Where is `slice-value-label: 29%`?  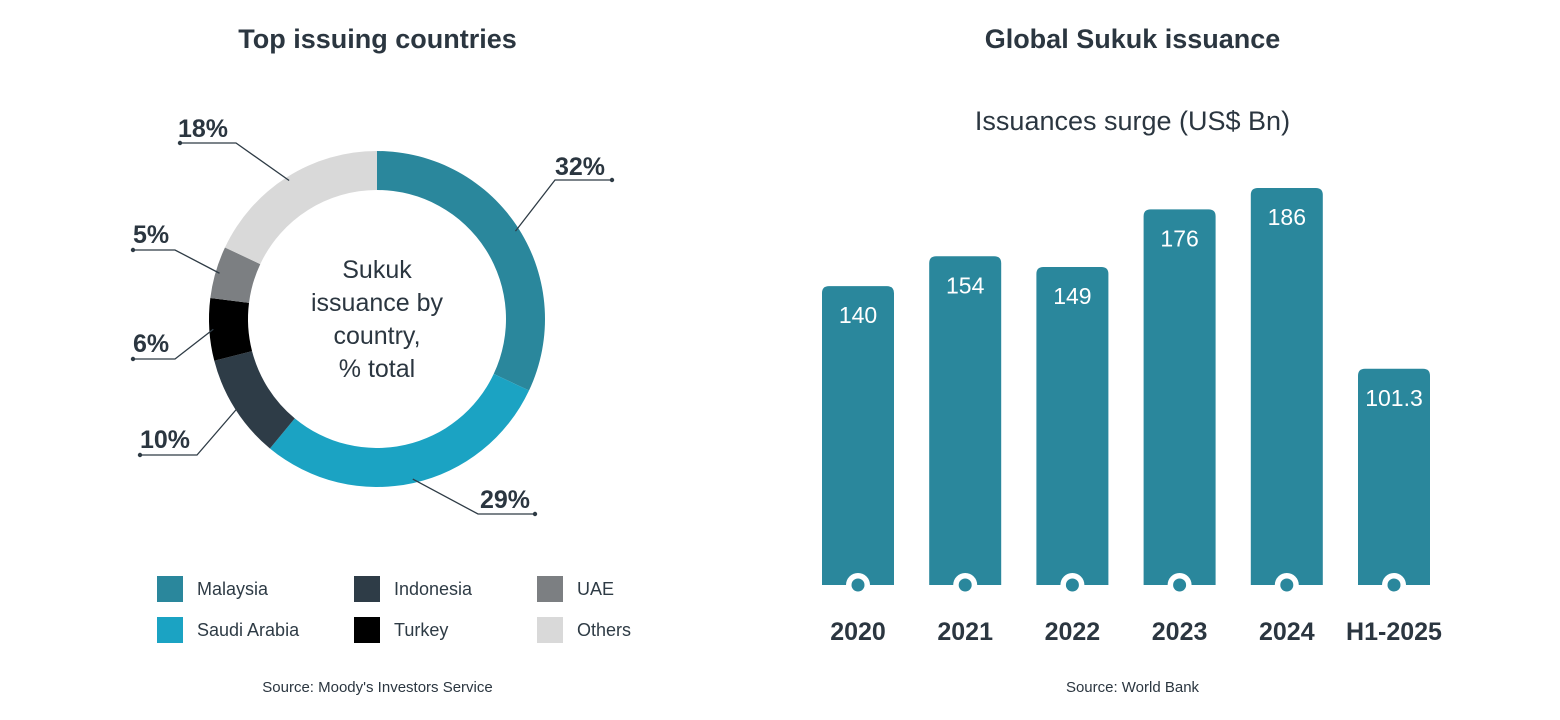 slice-value-label: 29% is located at coordinates (505, 500).